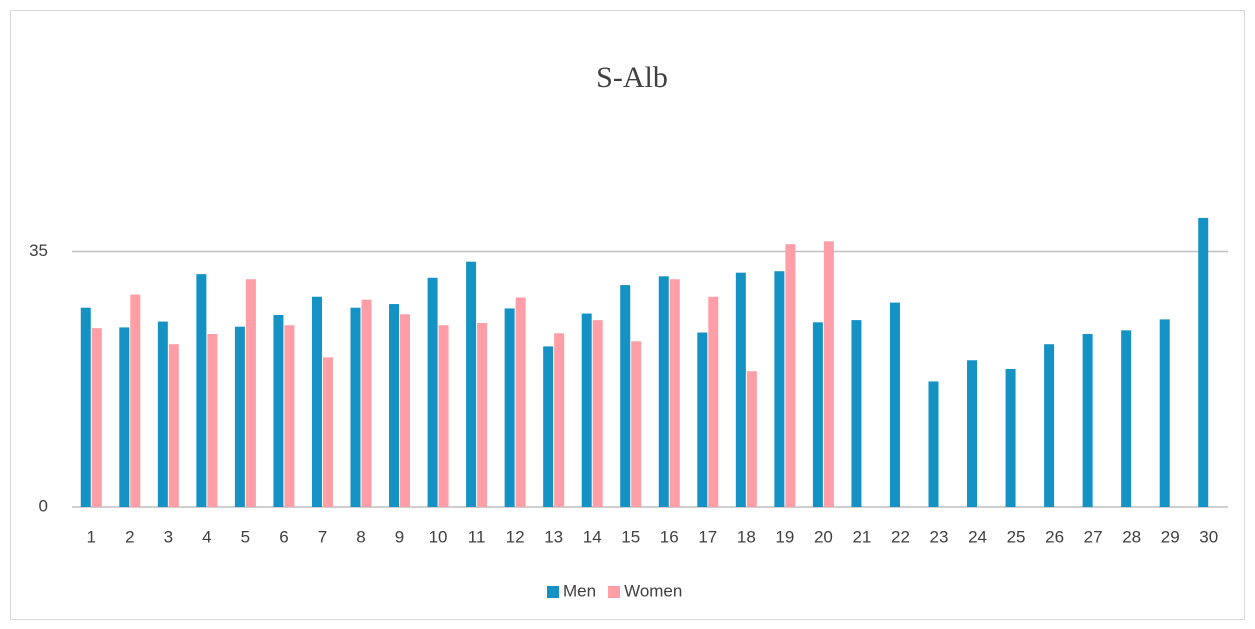  I want to click on x-tick-label: 11, so click(477, 536).